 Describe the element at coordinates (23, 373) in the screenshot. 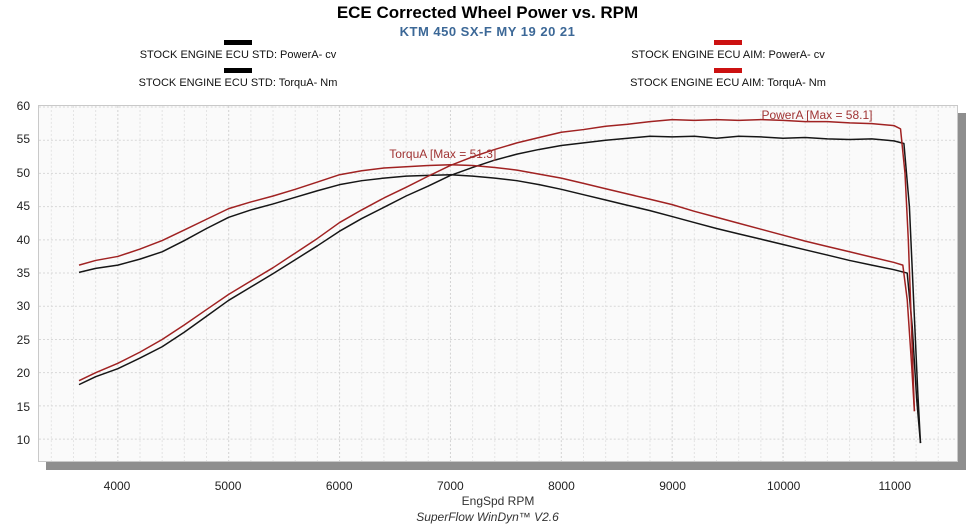

I see `y-tick-label: 20` at that location.